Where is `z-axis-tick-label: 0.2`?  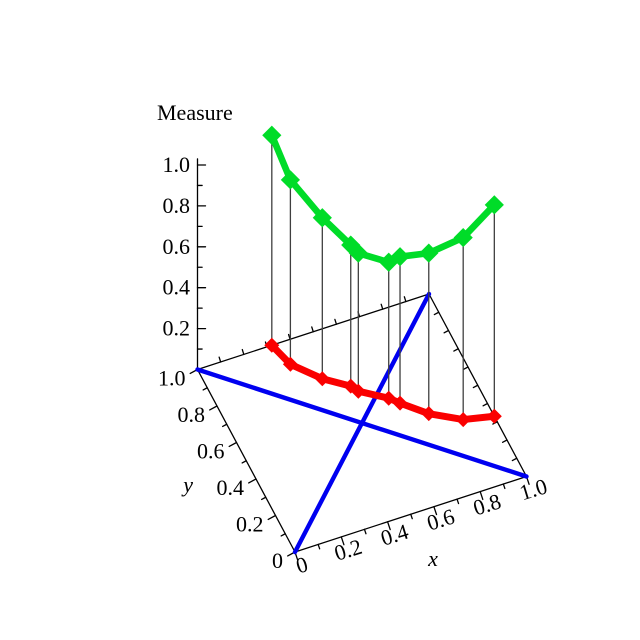 z-axis-tick-label: 0.2 is located at coordinates (177, 328).